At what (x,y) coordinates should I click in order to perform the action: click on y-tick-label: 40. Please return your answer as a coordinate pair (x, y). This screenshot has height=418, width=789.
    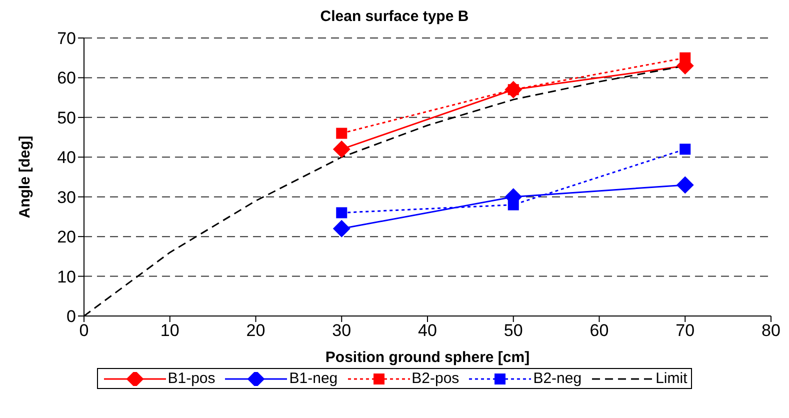
    Looking at the image, I should click on (66, 158).